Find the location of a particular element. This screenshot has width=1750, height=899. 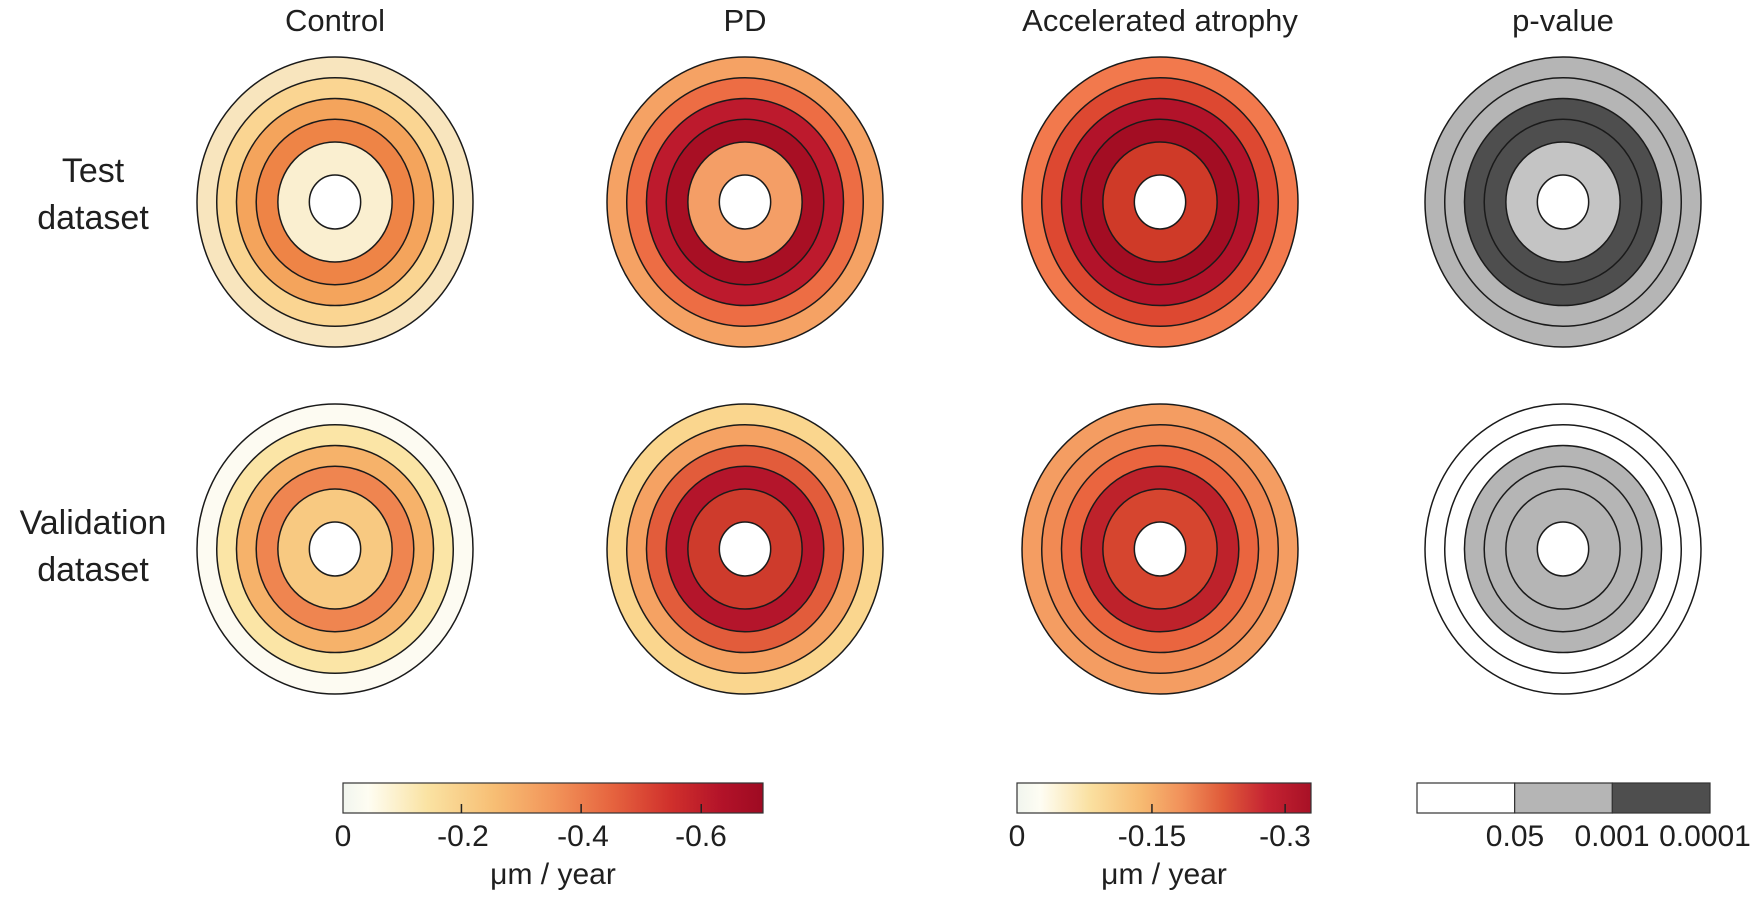

row-label-test-dataset: Test dataset is located at coordinates (93, 195).